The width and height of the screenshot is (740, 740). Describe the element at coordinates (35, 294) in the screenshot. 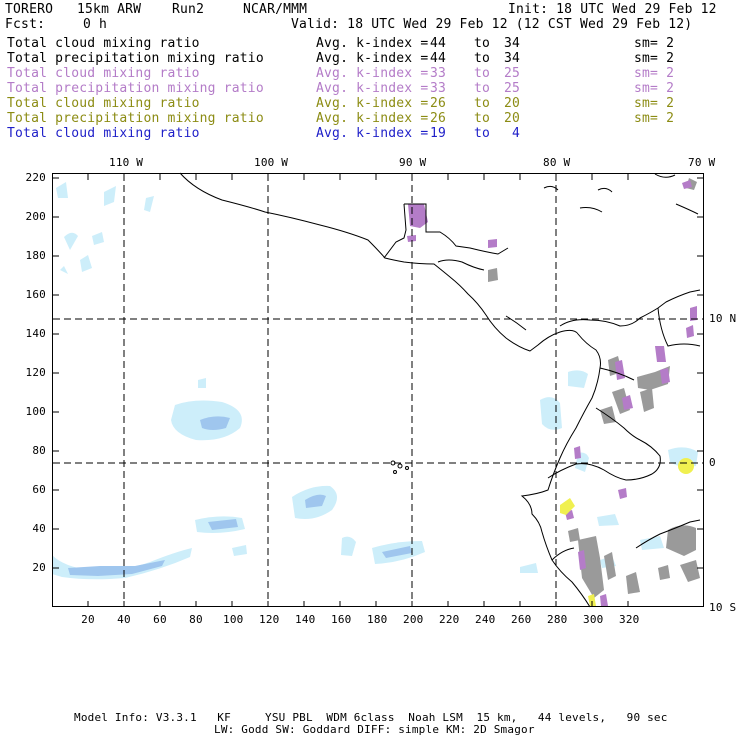

I see `y-tick-label: 160` at that location.